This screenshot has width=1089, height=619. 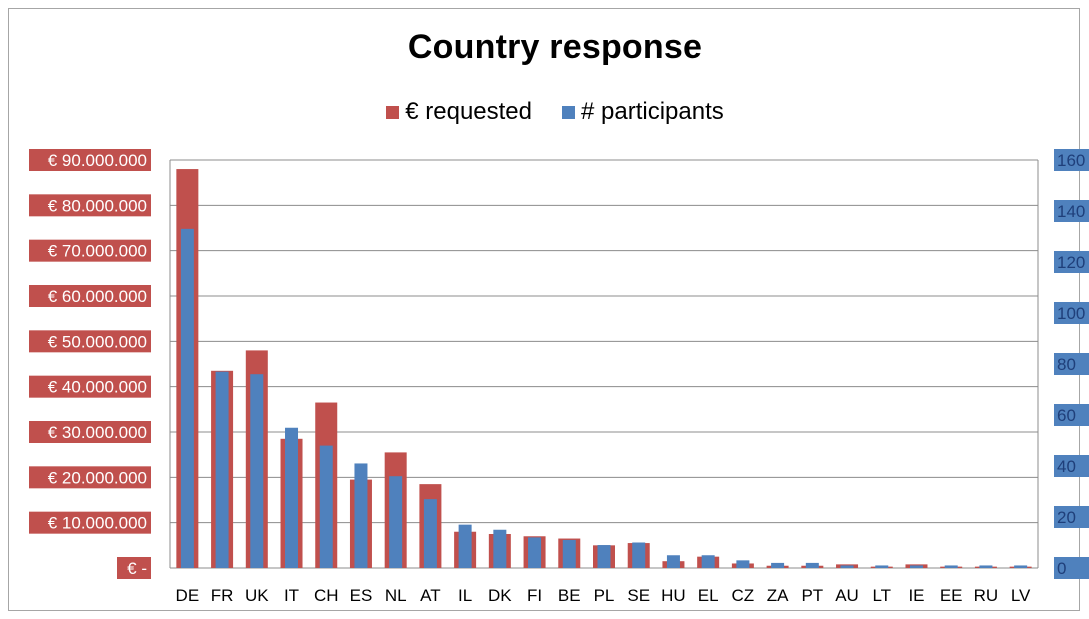 I want to click on bar-participants-FI, so click(x=535, y=552).